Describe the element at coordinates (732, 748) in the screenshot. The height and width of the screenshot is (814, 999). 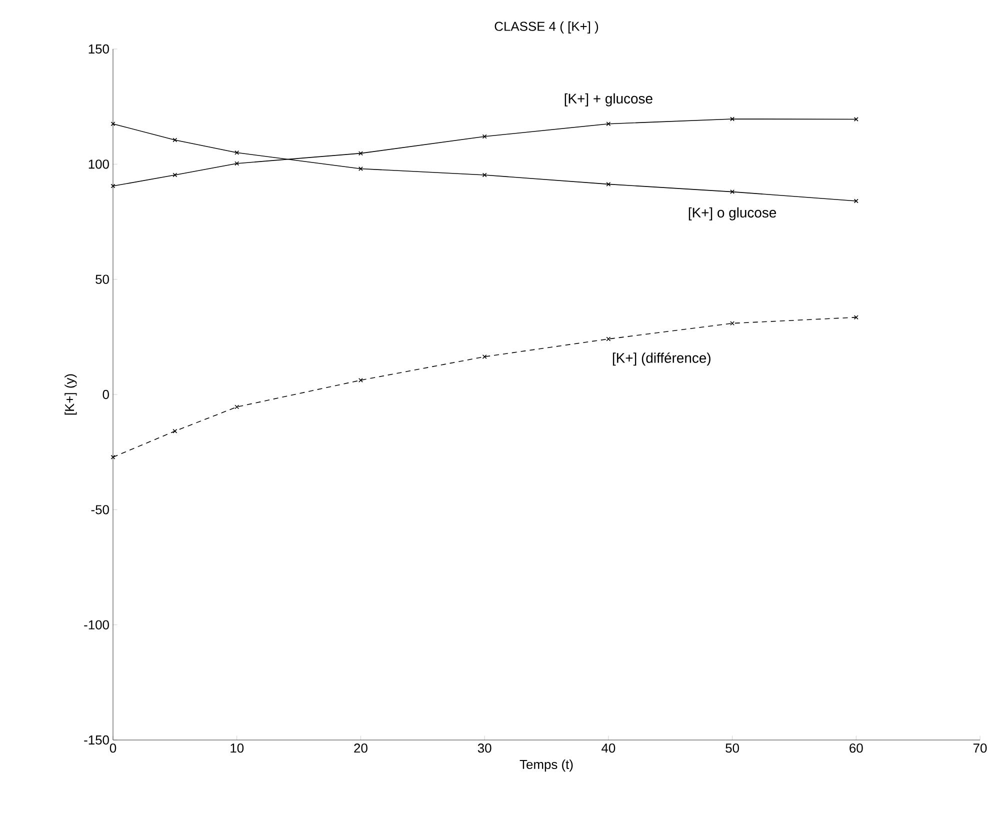
I see `x-tick-label: 50` at that location.